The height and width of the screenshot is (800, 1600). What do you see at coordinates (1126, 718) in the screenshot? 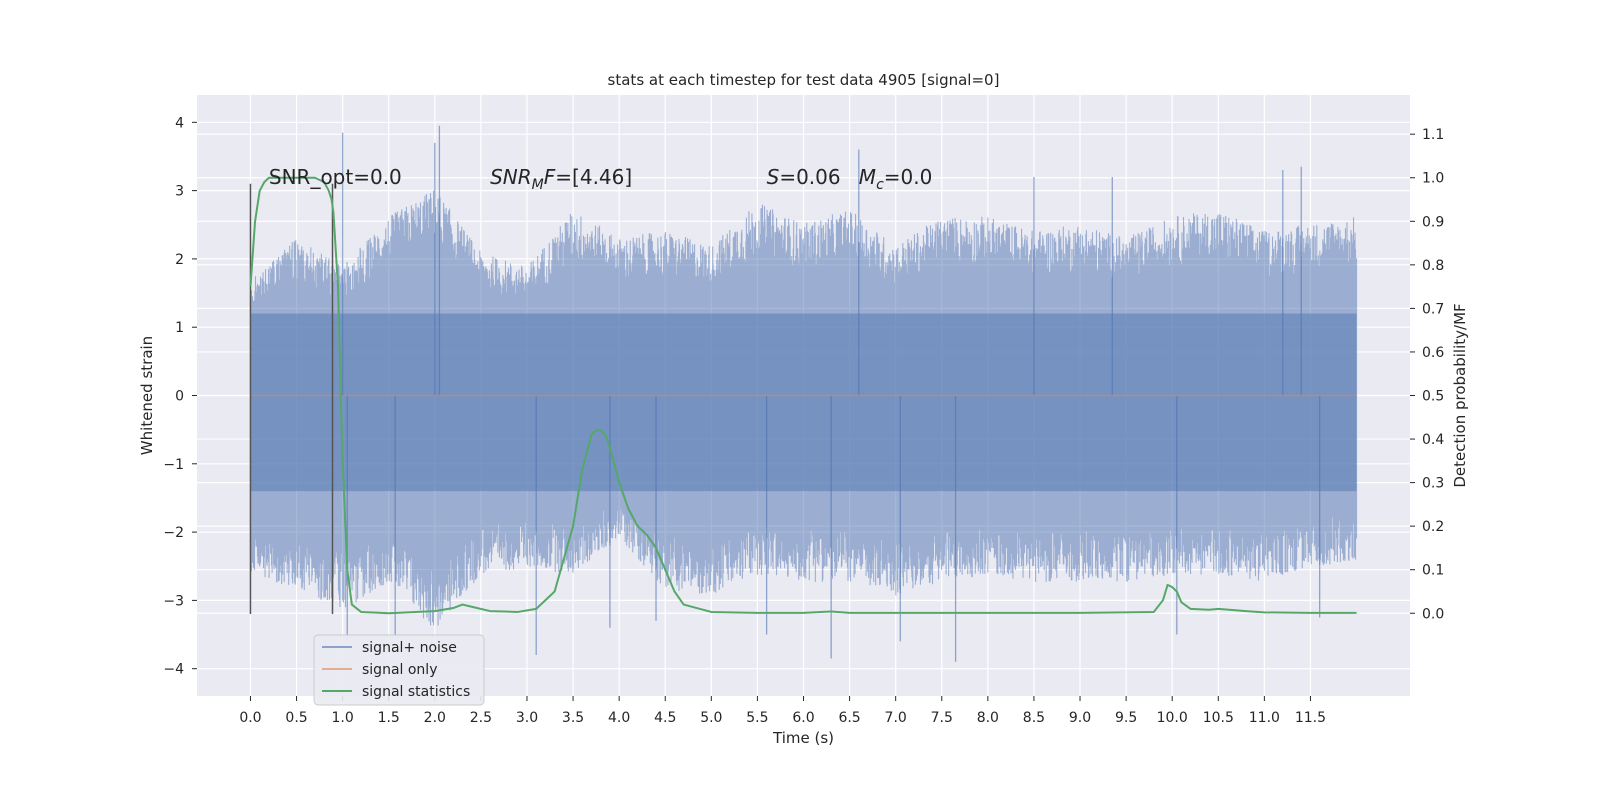
I see `x-tick-label: 9.5` at bounding box center [1126, 718].